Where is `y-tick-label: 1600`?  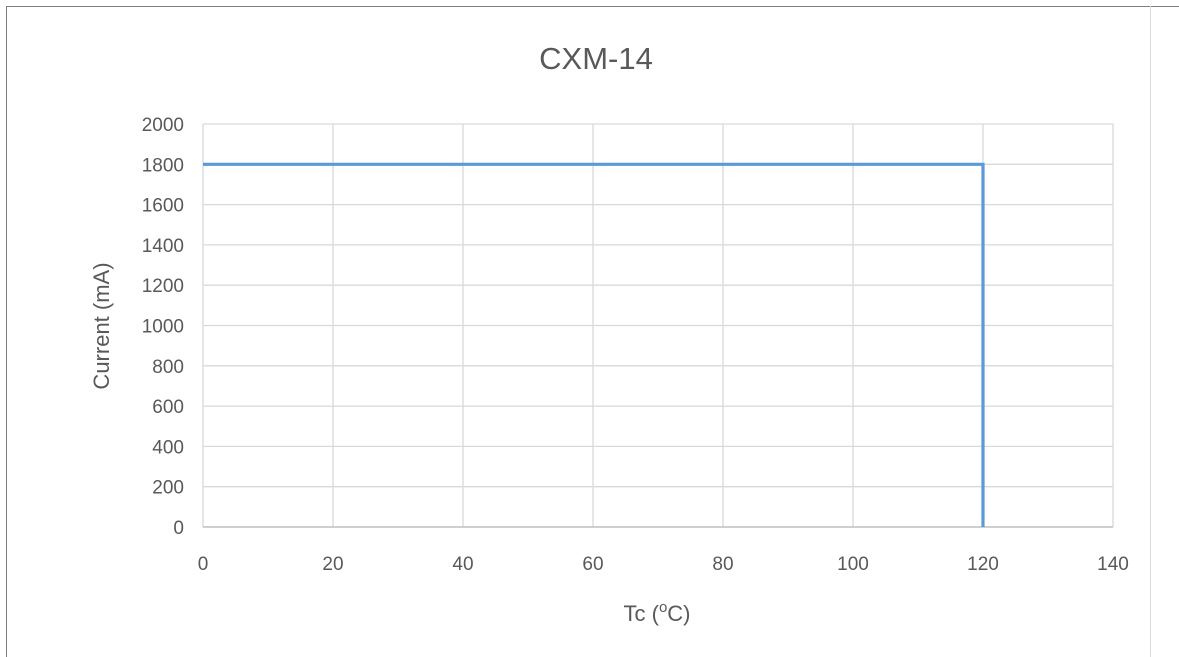 y-tick-label: 1600 is located at coordinates (163, 206).